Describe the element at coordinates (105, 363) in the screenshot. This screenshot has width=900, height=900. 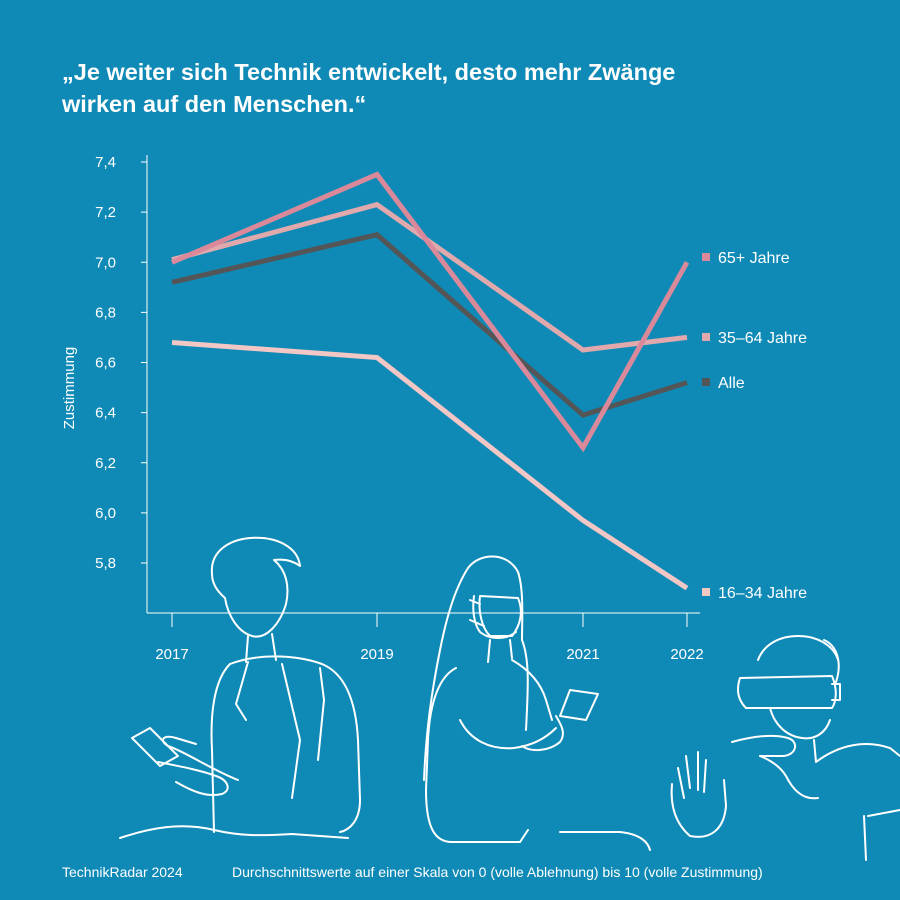
I see `y-tick-label: 6,6` at that location.